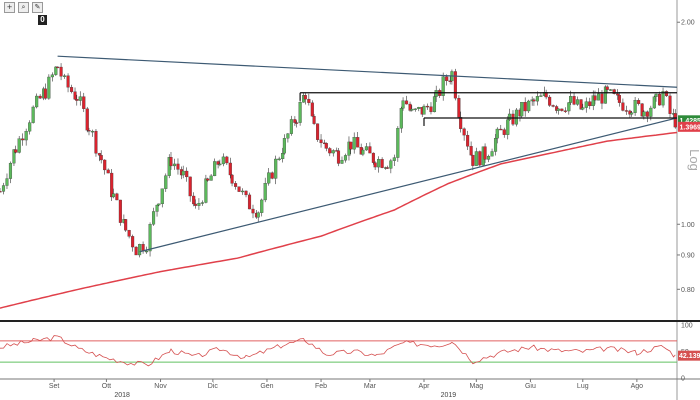 The image size is (700, 400). What do you see at coordinates (37, 7) in the screenshot?
I see `draw-icon: ✎` at bounding box center [37, 7].